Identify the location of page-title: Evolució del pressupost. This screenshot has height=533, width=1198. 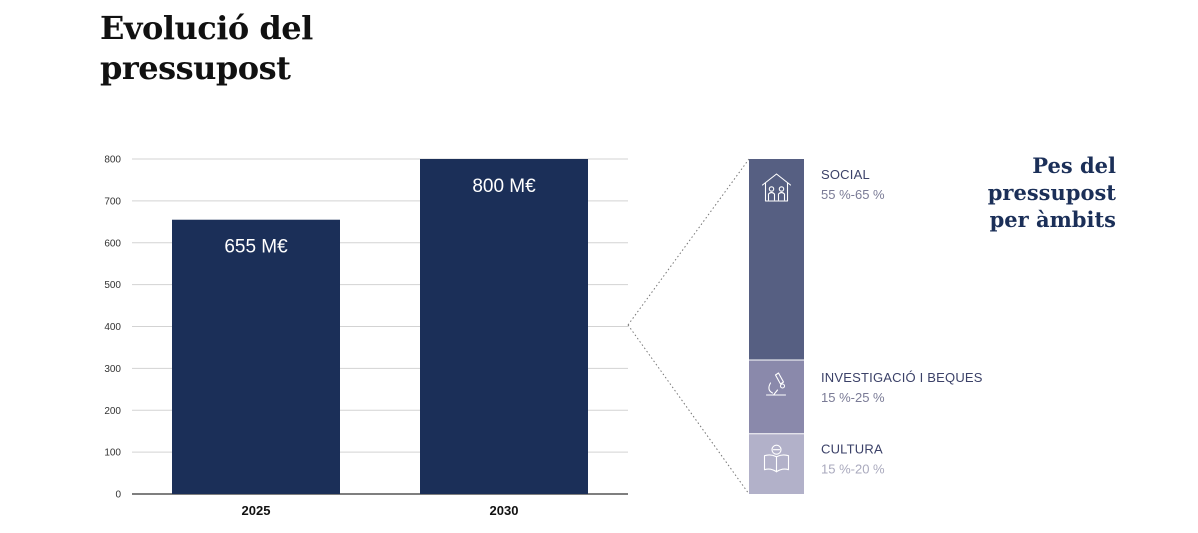
(206, 48).